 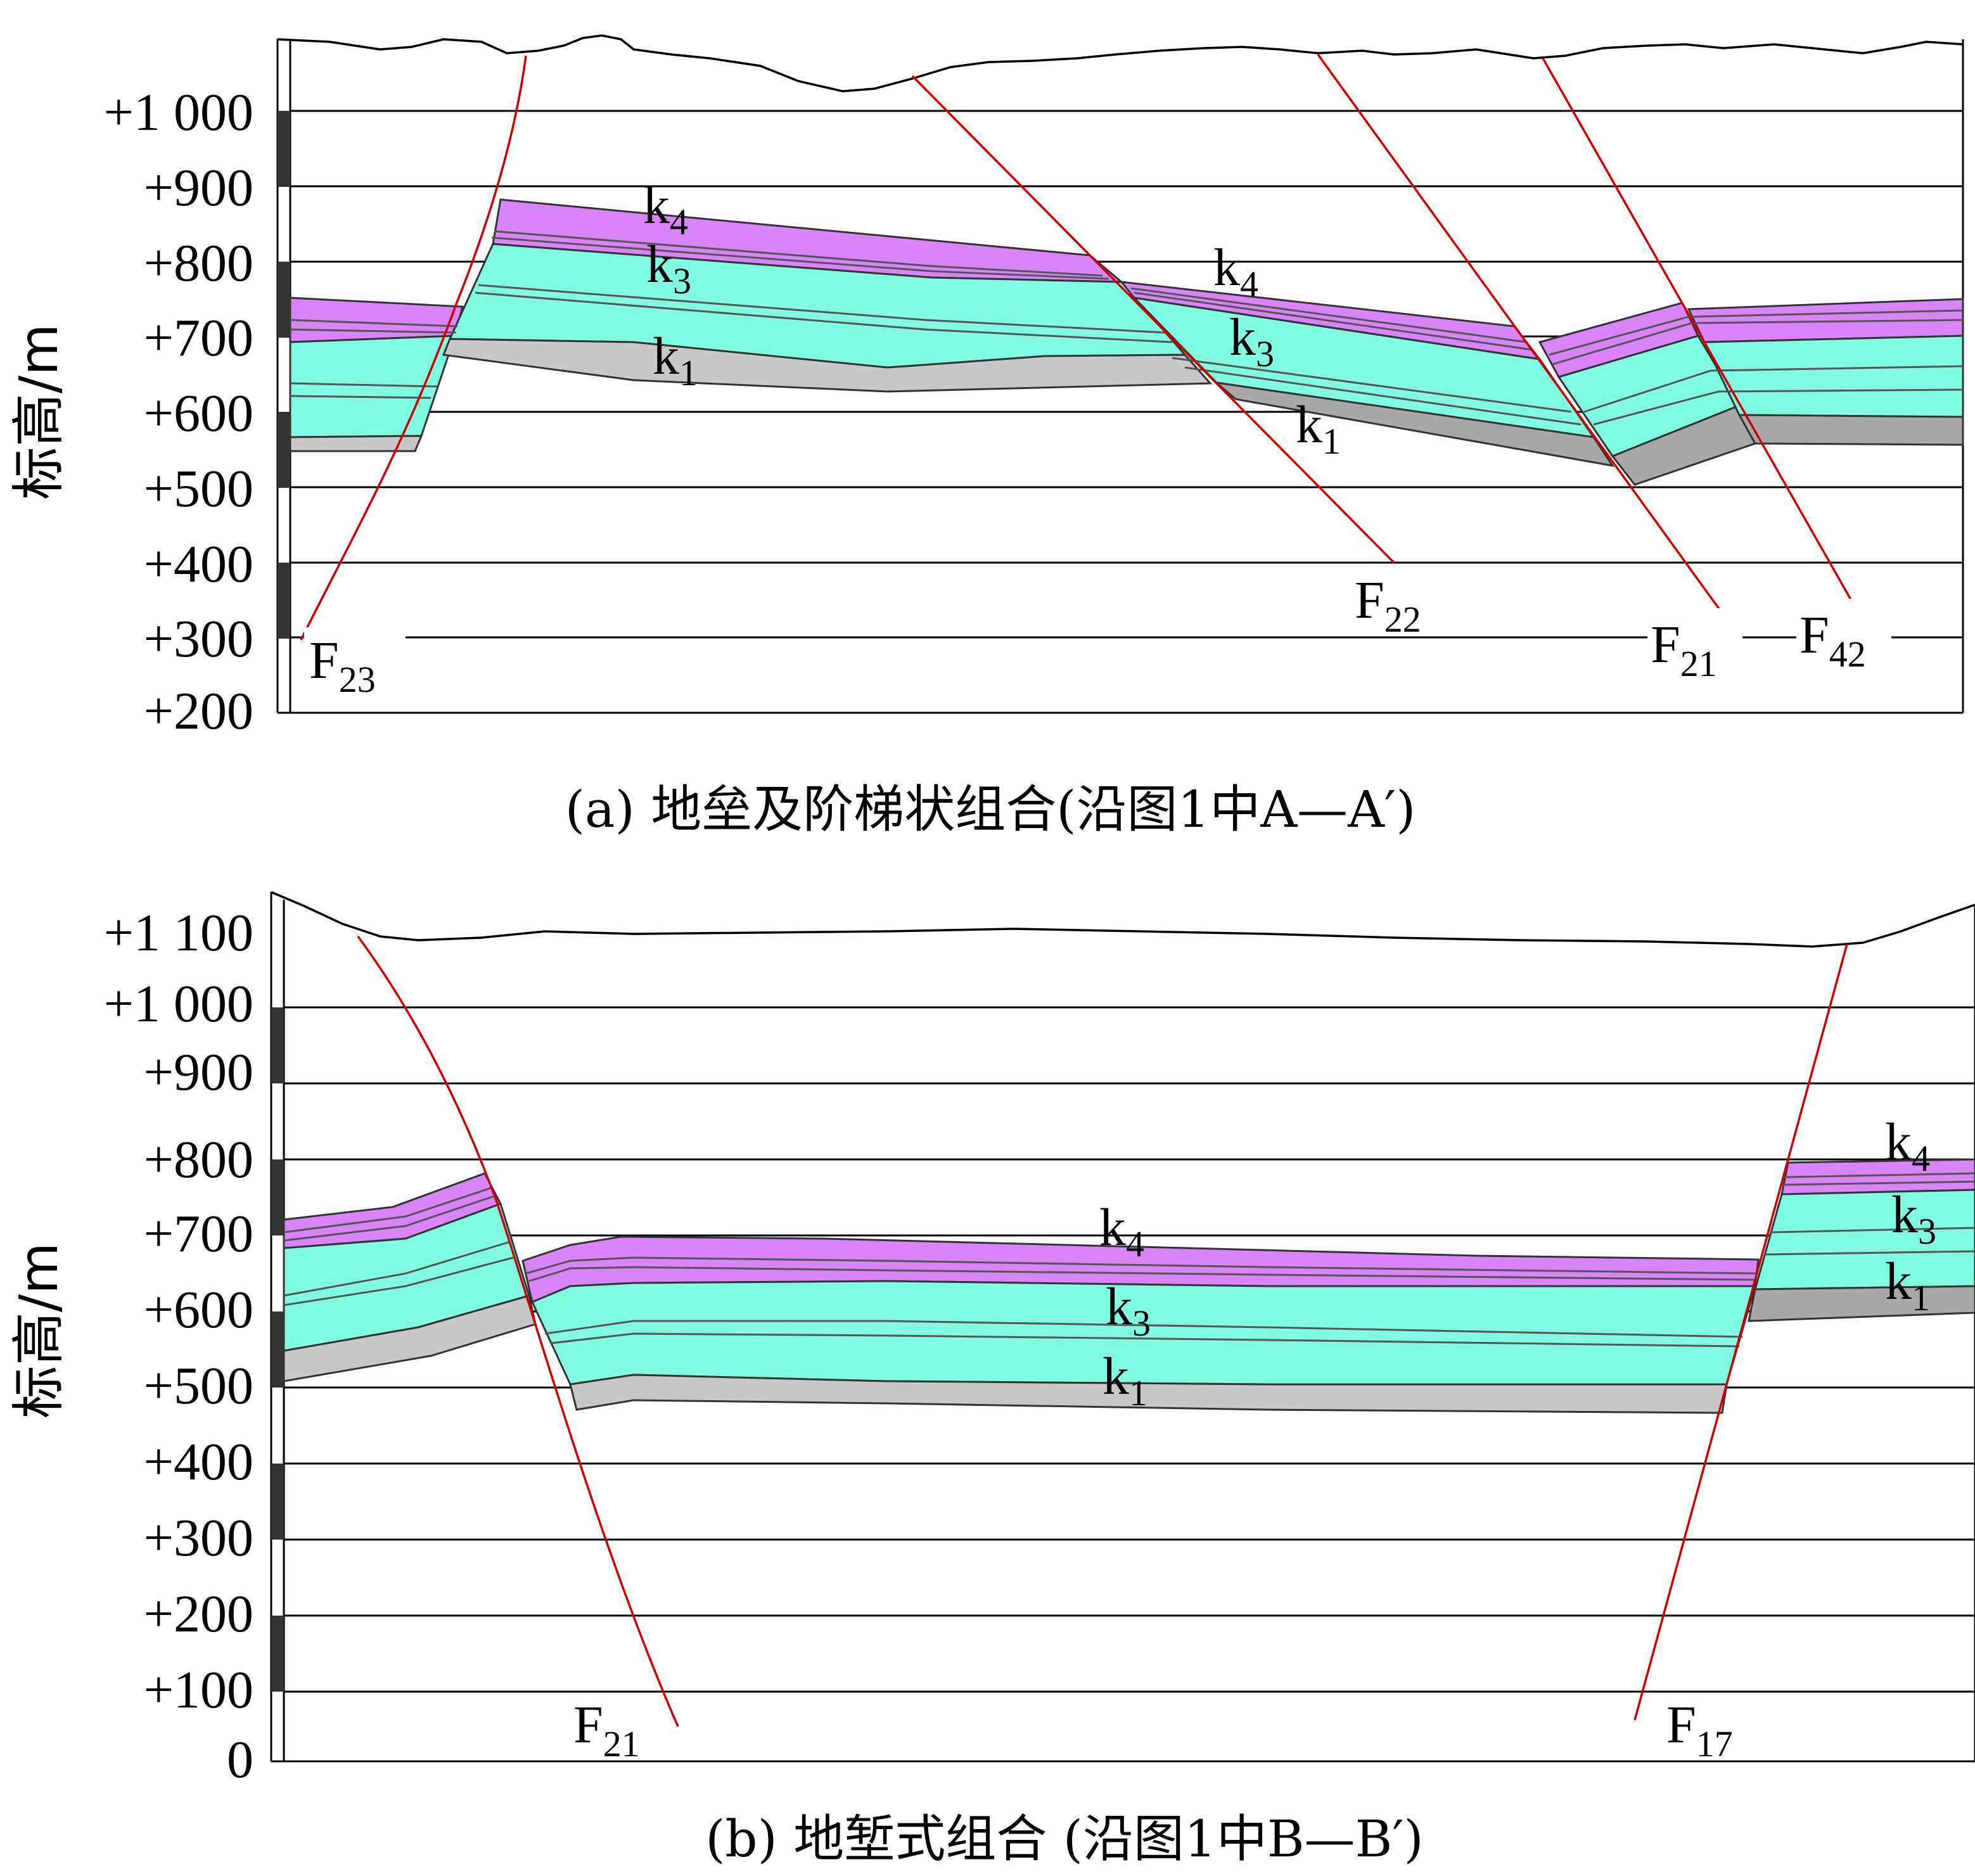 What do you see at coordinates (343, 666) in the screenshot?
I see `fault-label: F23` at bounding box center [343, 666].